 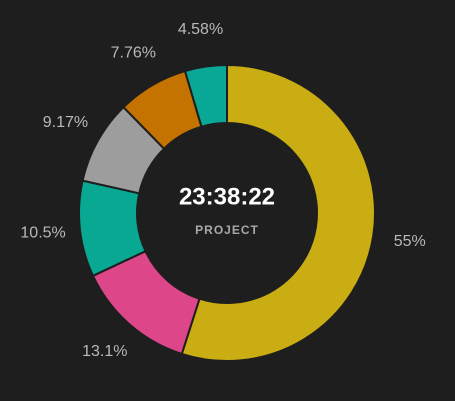 What do you see at coordinates (227, 230) in the screenshot?
I see `center-subtitle: PROJECT` at bounding box center [227, 230].